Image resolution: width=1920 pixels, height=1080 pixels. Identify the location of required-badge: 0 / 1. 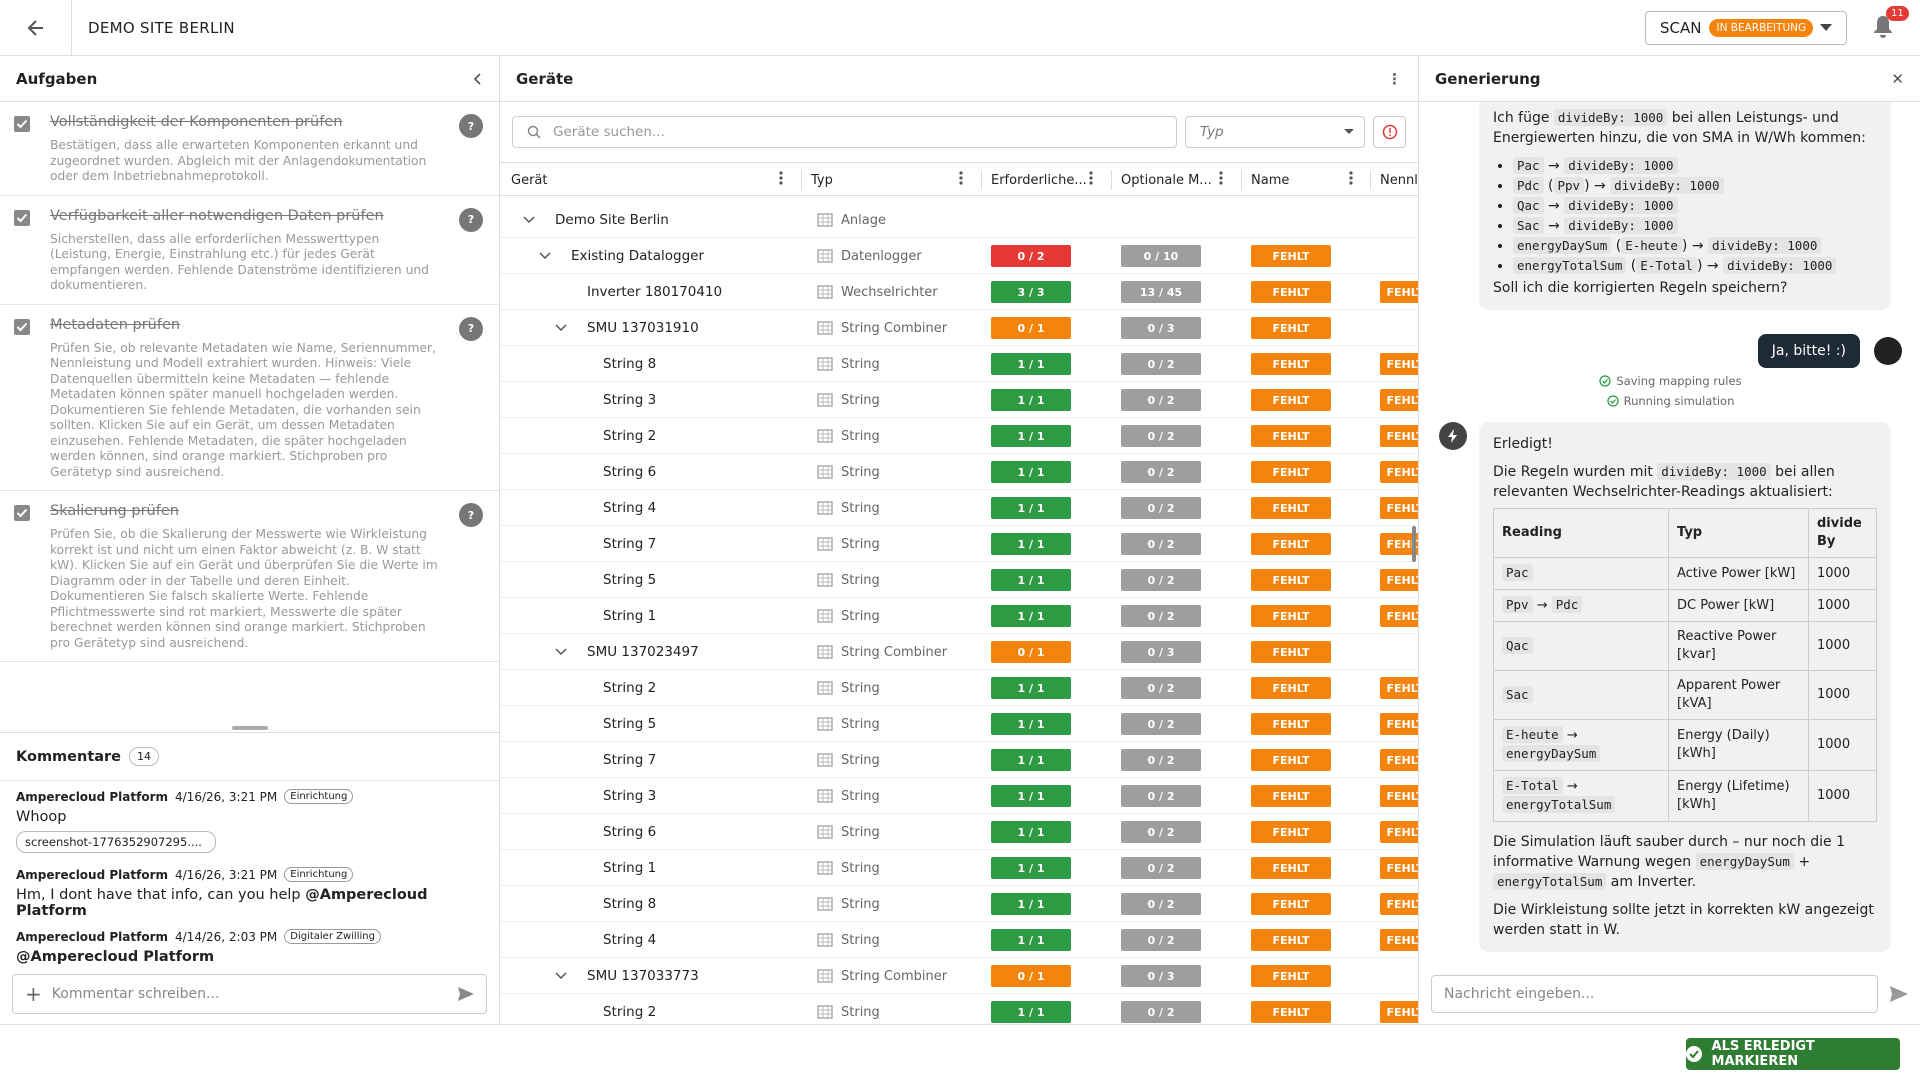
(1031, 976).